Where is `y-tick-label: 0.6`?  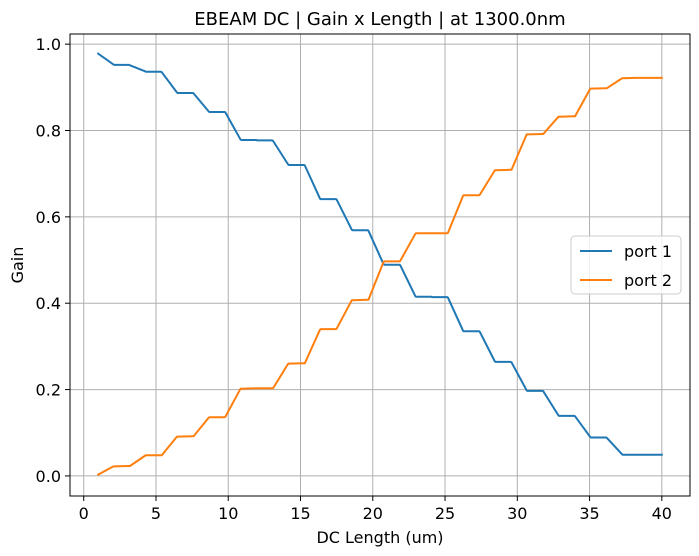 y-tick-label: 0.6 is located at coordinates (48, 217).